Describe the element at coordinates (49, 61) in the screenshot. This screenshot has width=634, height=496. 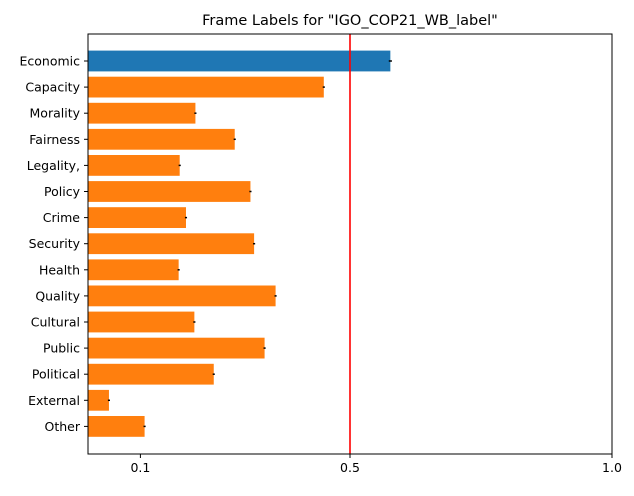
I see `y-tick-label: Economic` at that location.